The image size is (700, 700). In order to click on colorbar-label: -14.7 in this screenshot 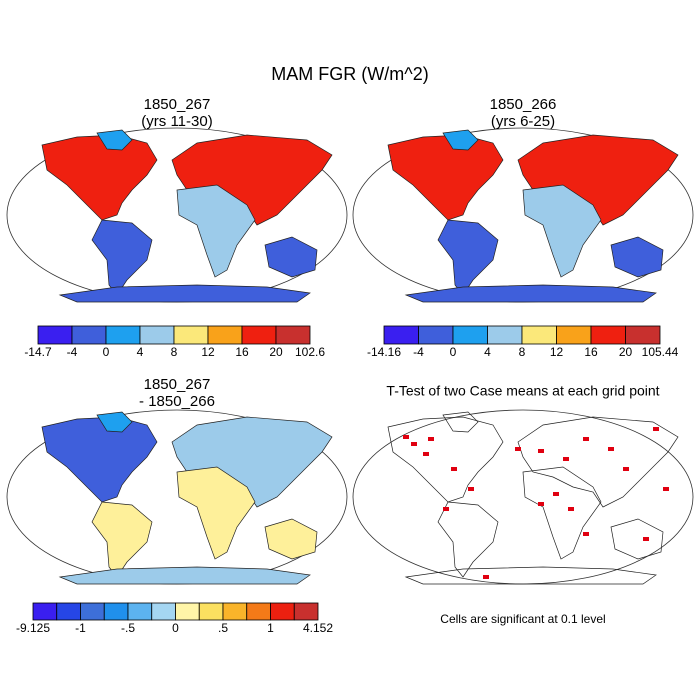, I will do `click(38, 352)`.